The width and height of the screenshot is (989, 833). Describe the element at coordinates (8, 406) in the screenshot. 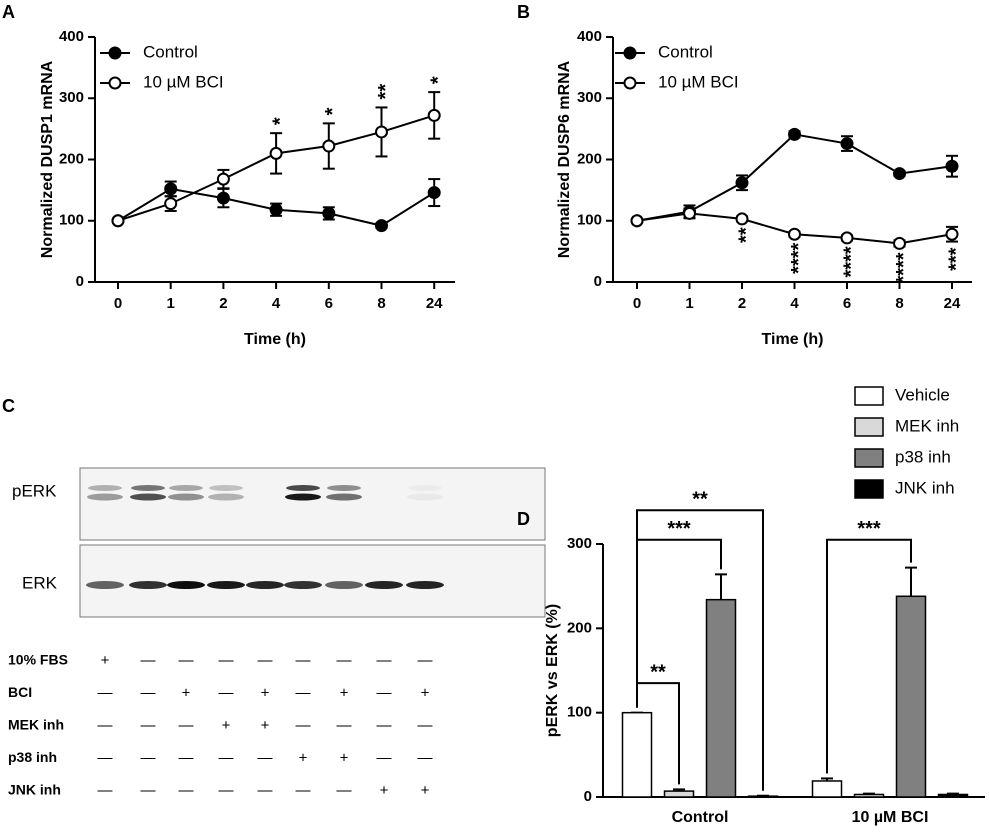

I see `panel-label: C` at that location.